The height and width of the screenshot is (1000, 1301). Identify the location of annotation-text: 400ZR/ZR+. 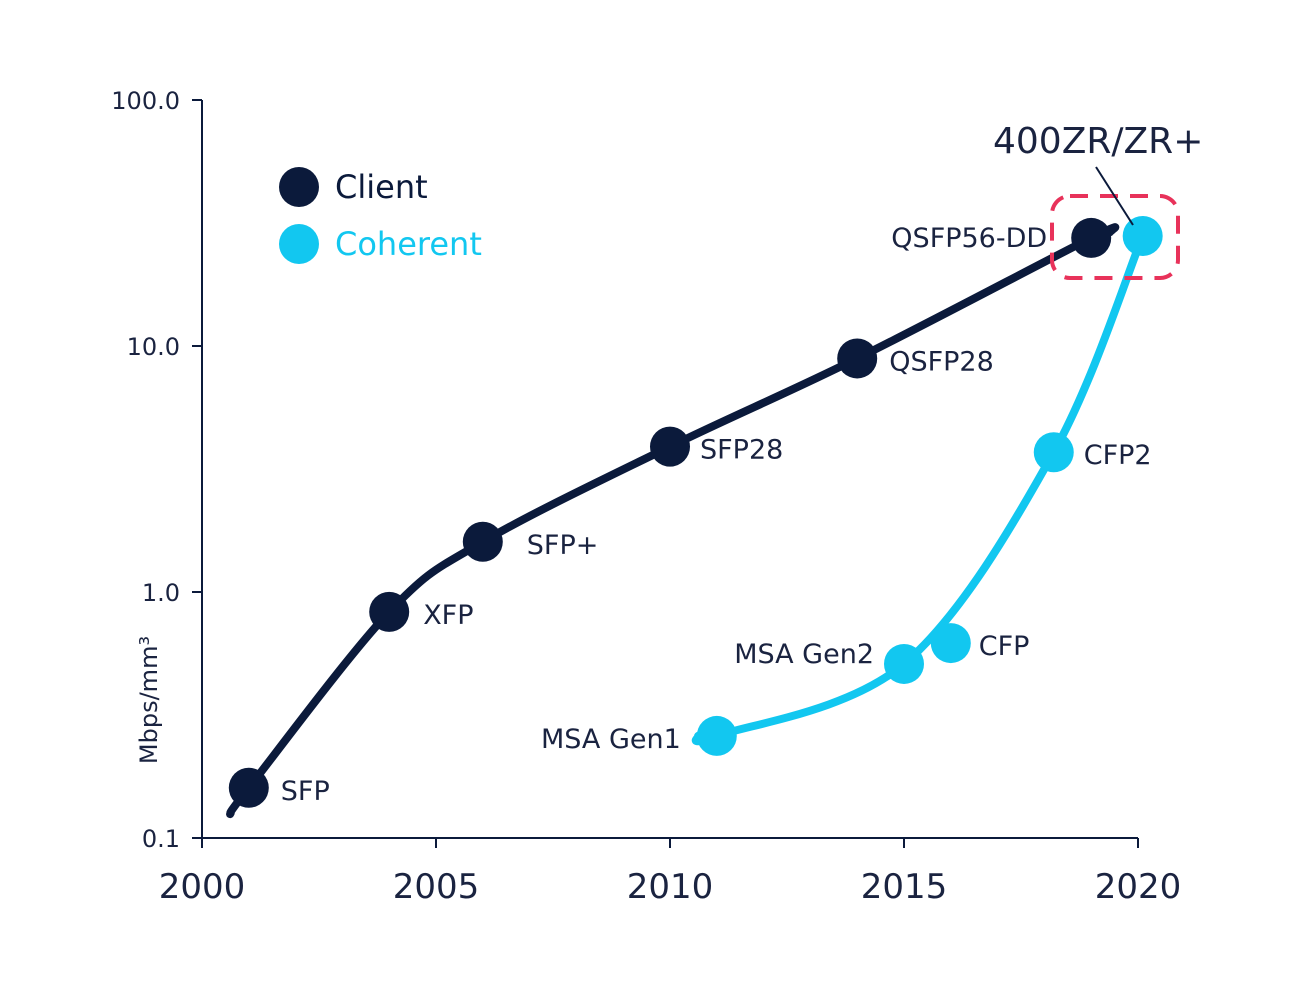
(1098, 141).